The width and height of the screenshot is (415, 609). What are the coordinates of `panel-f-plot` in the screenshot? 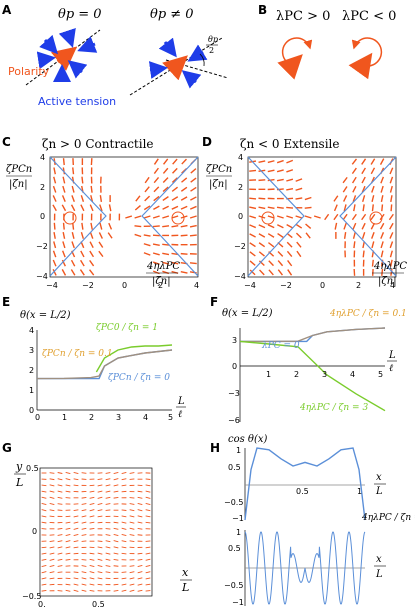 It's located at (312, 369).